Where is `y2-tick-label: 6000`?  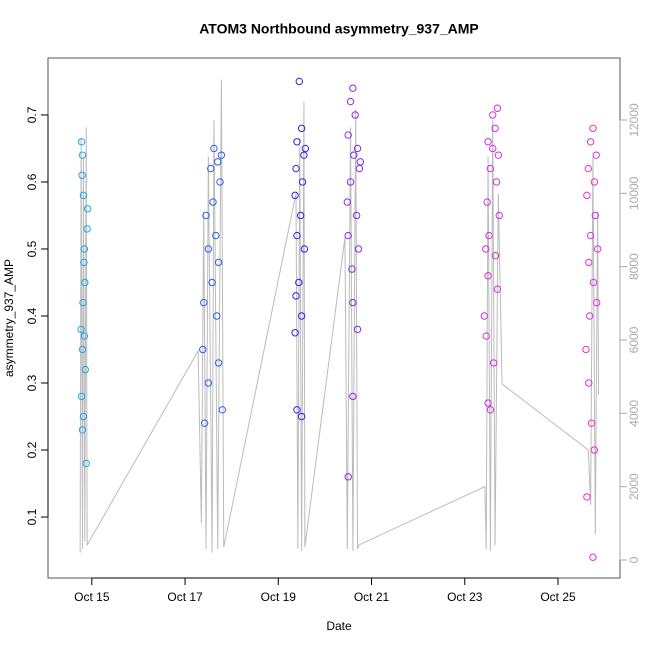 y2-tick-label: 6000 is located at coordinates (634, 339).